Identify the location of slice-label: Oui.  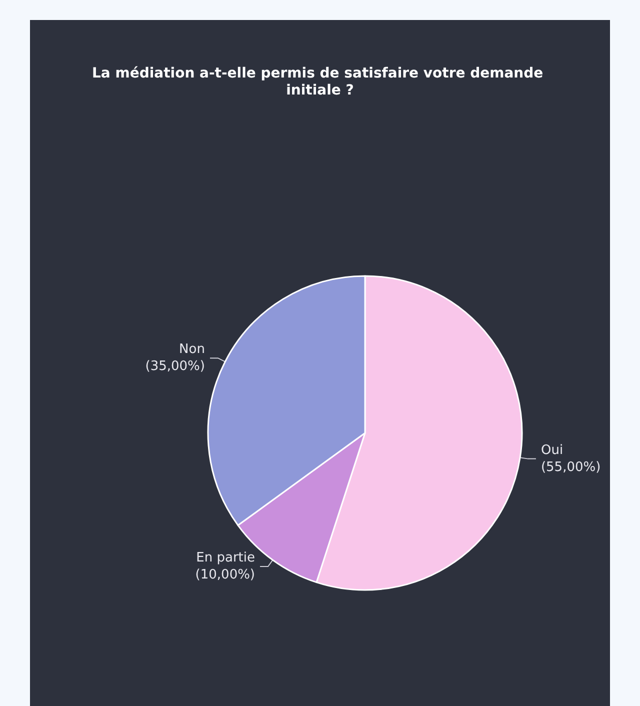
(552, 450).